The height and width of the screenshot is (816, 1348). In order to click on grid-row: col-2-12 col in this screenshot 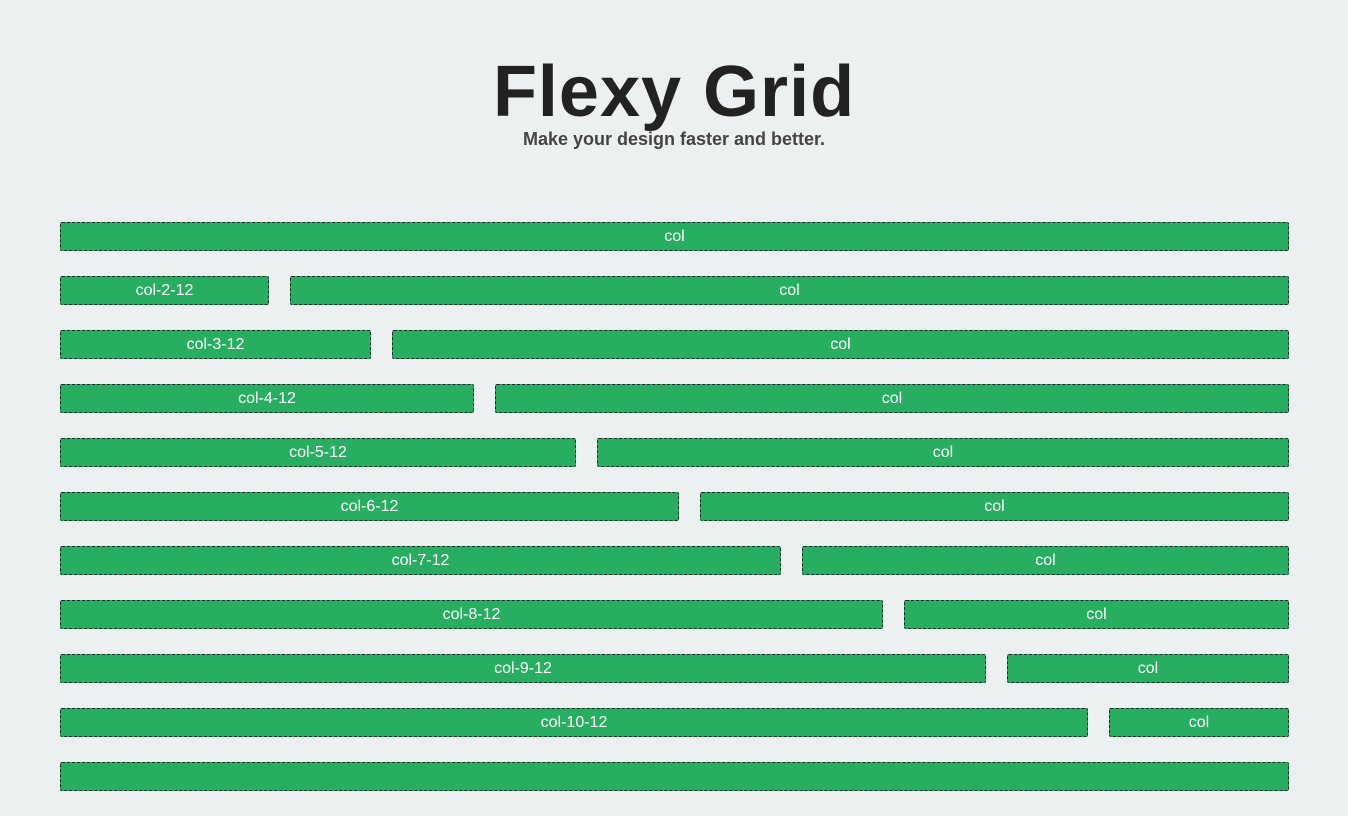, I will do `click(674, 290)`.